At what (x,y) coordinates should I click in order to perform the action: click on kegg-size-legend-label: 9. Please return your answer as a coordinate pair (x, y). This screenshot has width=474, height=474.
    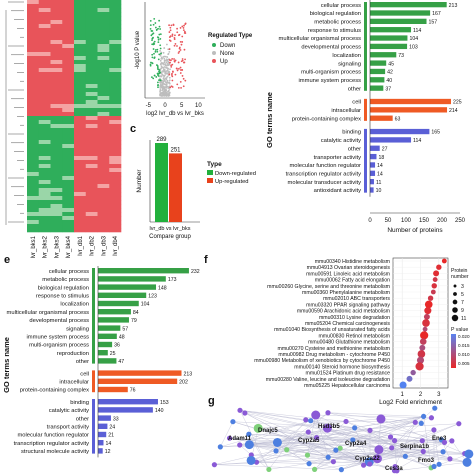
    Looking at the image, I should click on (462, 311).